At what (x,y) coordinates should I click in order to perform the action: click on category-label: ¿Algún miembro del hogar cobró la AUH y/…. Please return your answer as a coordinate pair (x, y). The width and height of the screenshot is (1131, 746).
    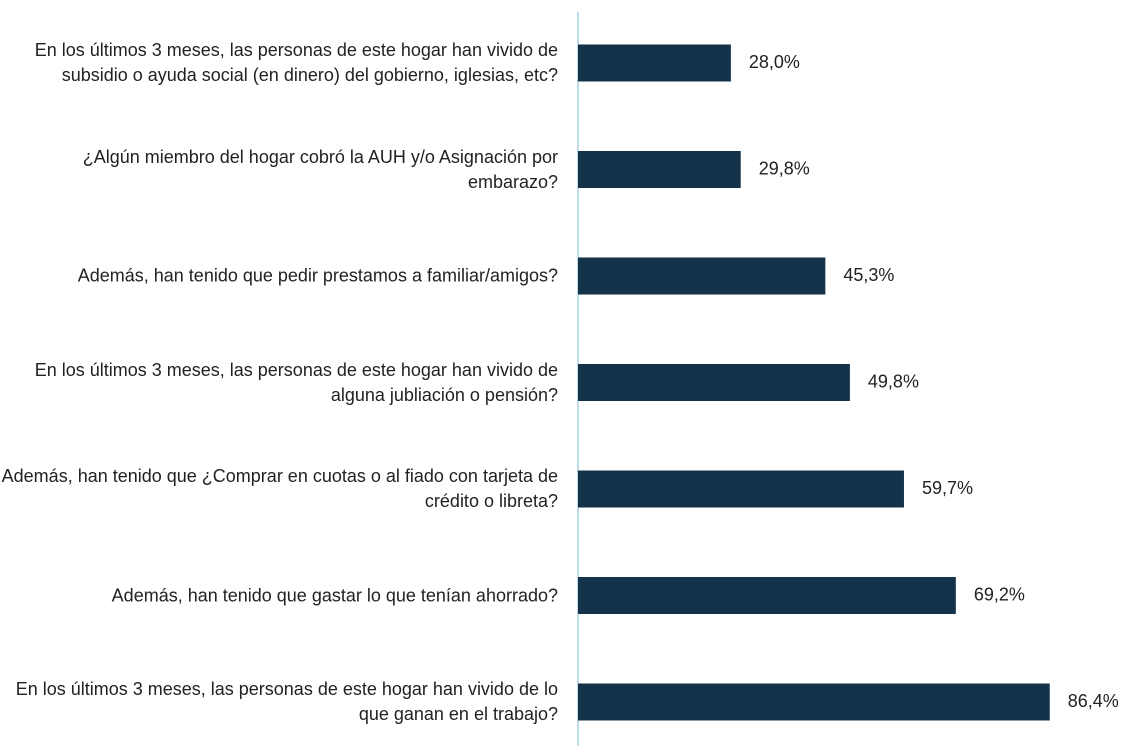
    Looking at the image, I should click on (320, 169).